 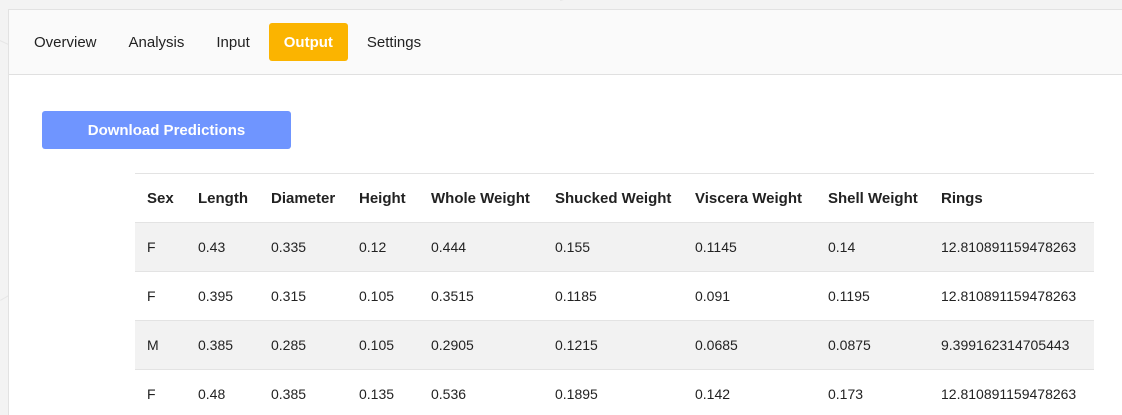 I want to click on table-cell: 0.395, so click(x=222, y=296).